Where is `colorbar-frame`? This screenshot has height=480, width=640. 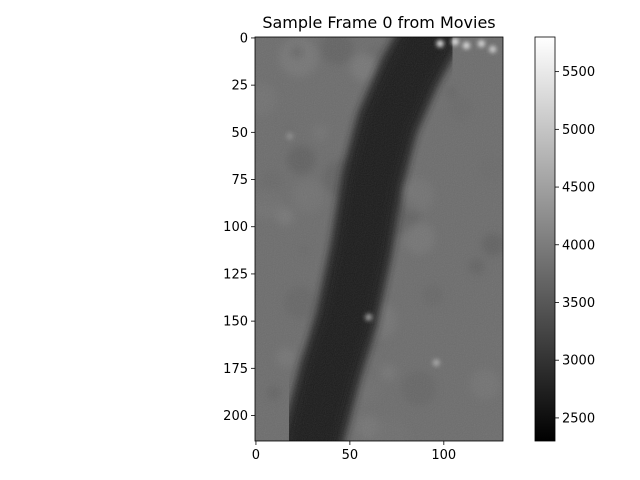
colorbar-frame is located at coordinates (545, 239).